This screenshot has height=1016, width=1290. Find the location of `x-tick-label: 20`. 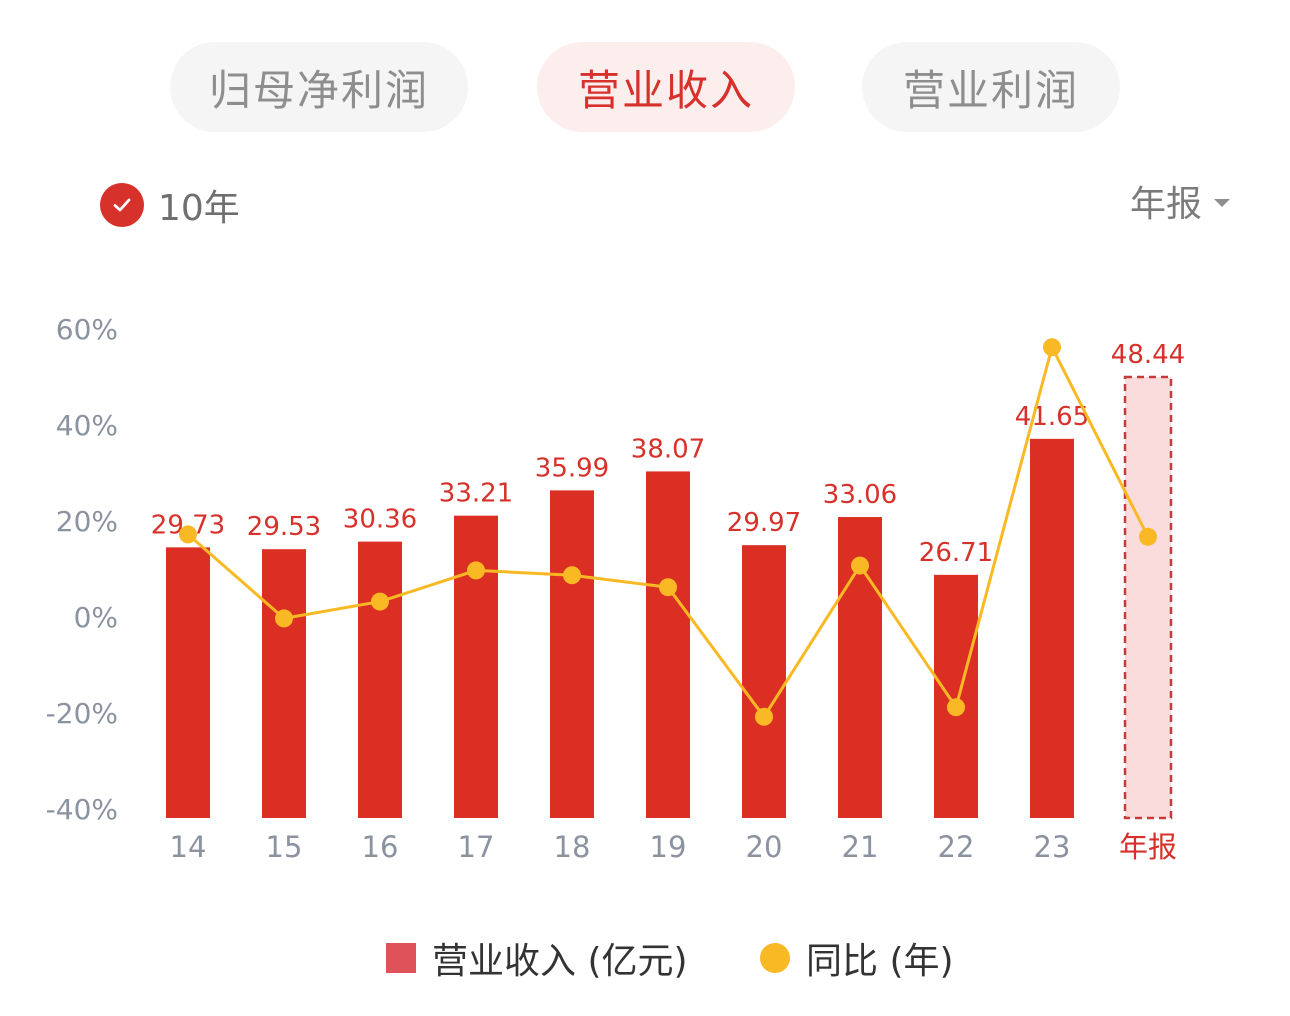

x-tick-label: 20 is located at coordinates (764, 847).